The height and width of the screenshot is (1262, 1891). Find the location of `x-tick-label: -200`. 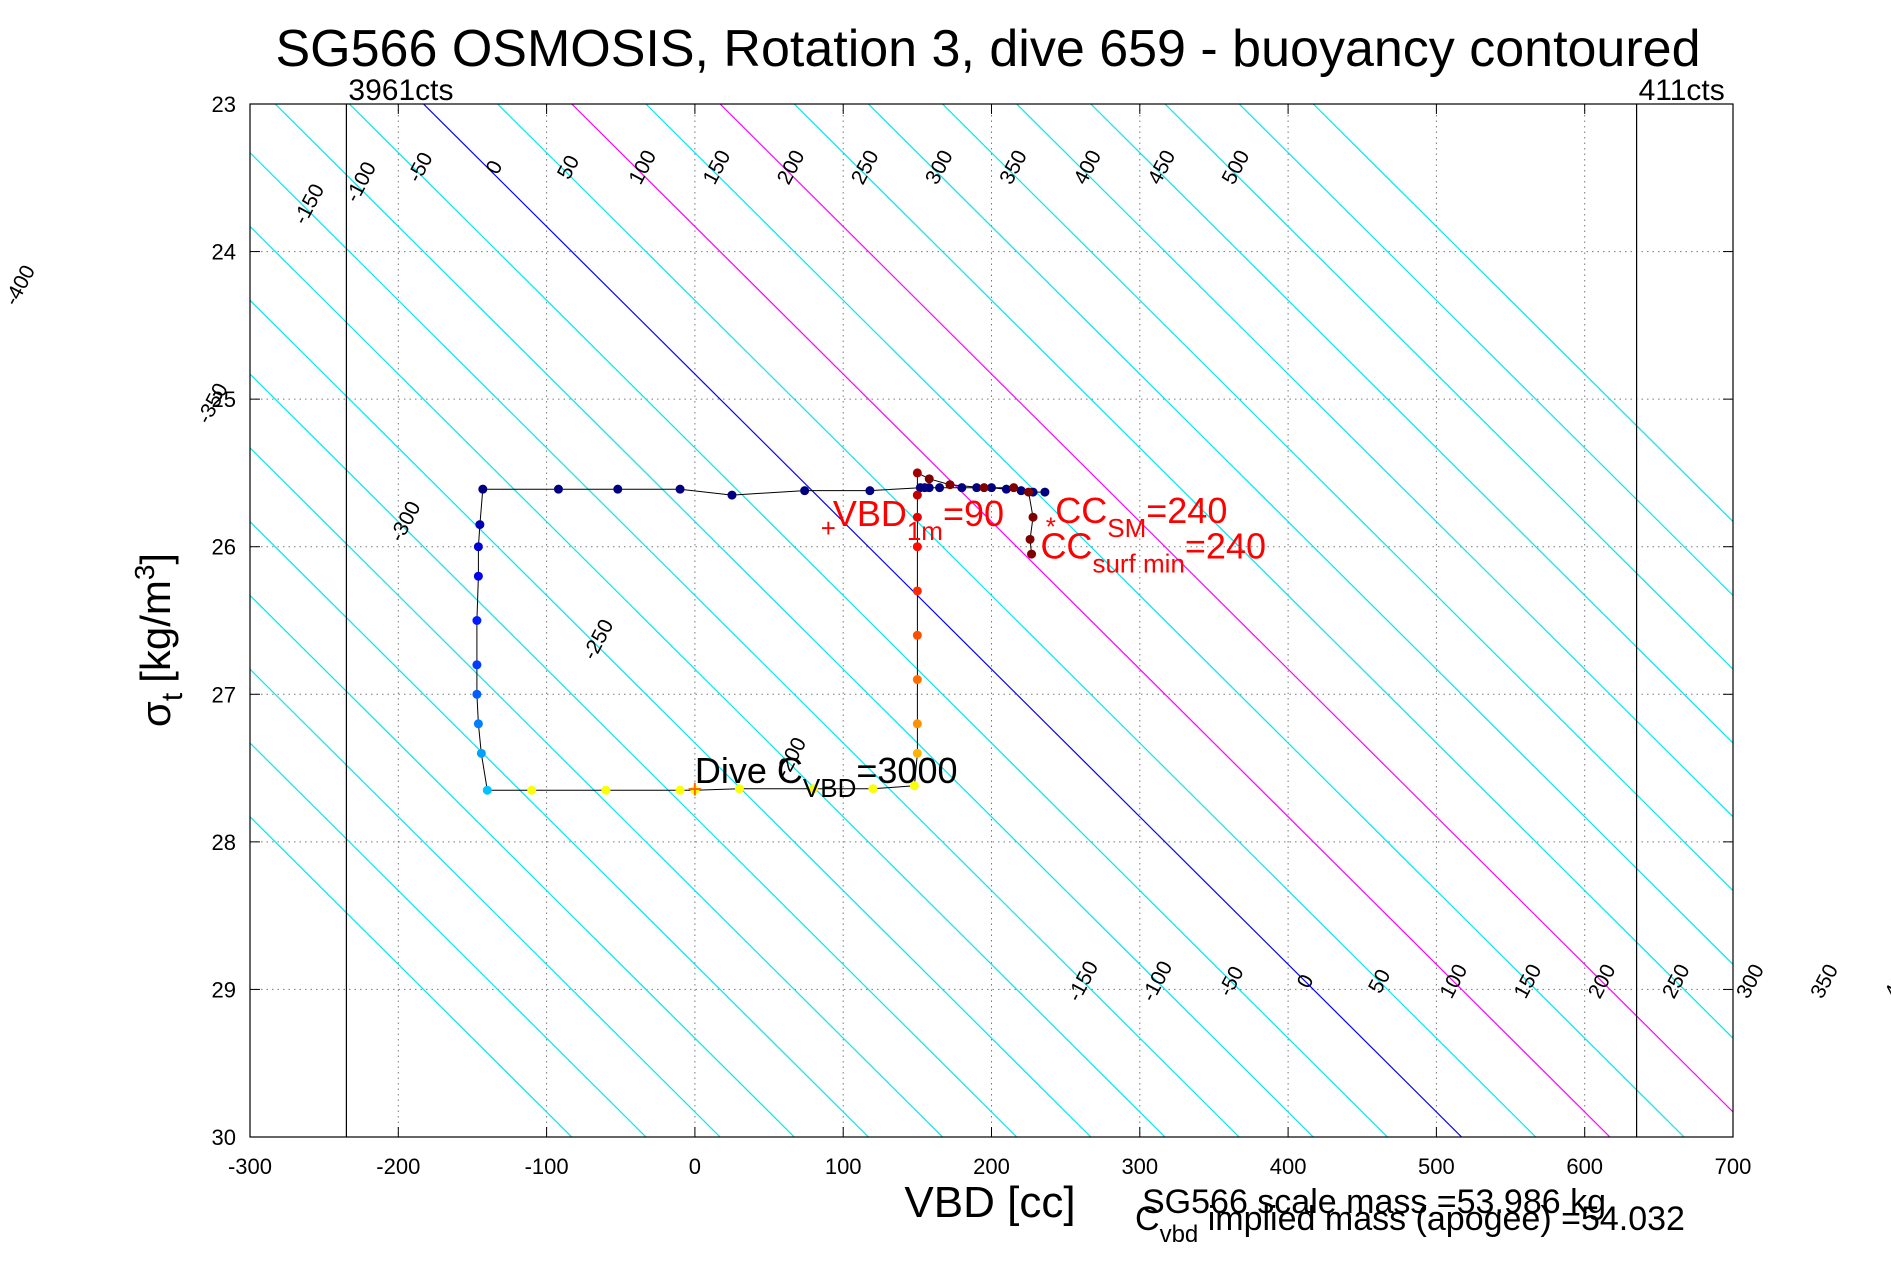

x-tick-label: -200 is located at coordinates (398, 1166).